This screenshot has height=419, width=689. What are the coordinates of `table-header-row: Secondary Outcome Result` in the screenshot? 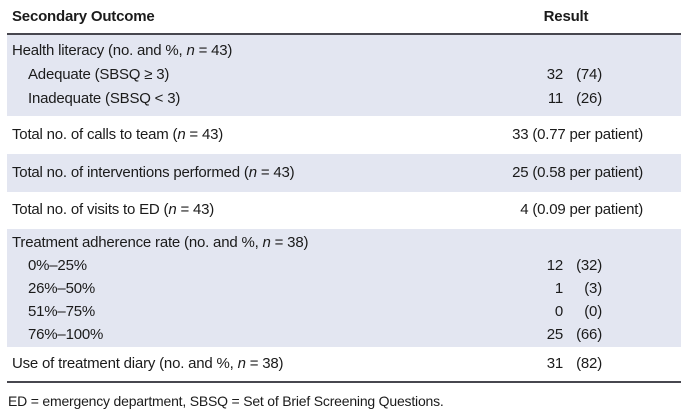 It's located at (344, 16).